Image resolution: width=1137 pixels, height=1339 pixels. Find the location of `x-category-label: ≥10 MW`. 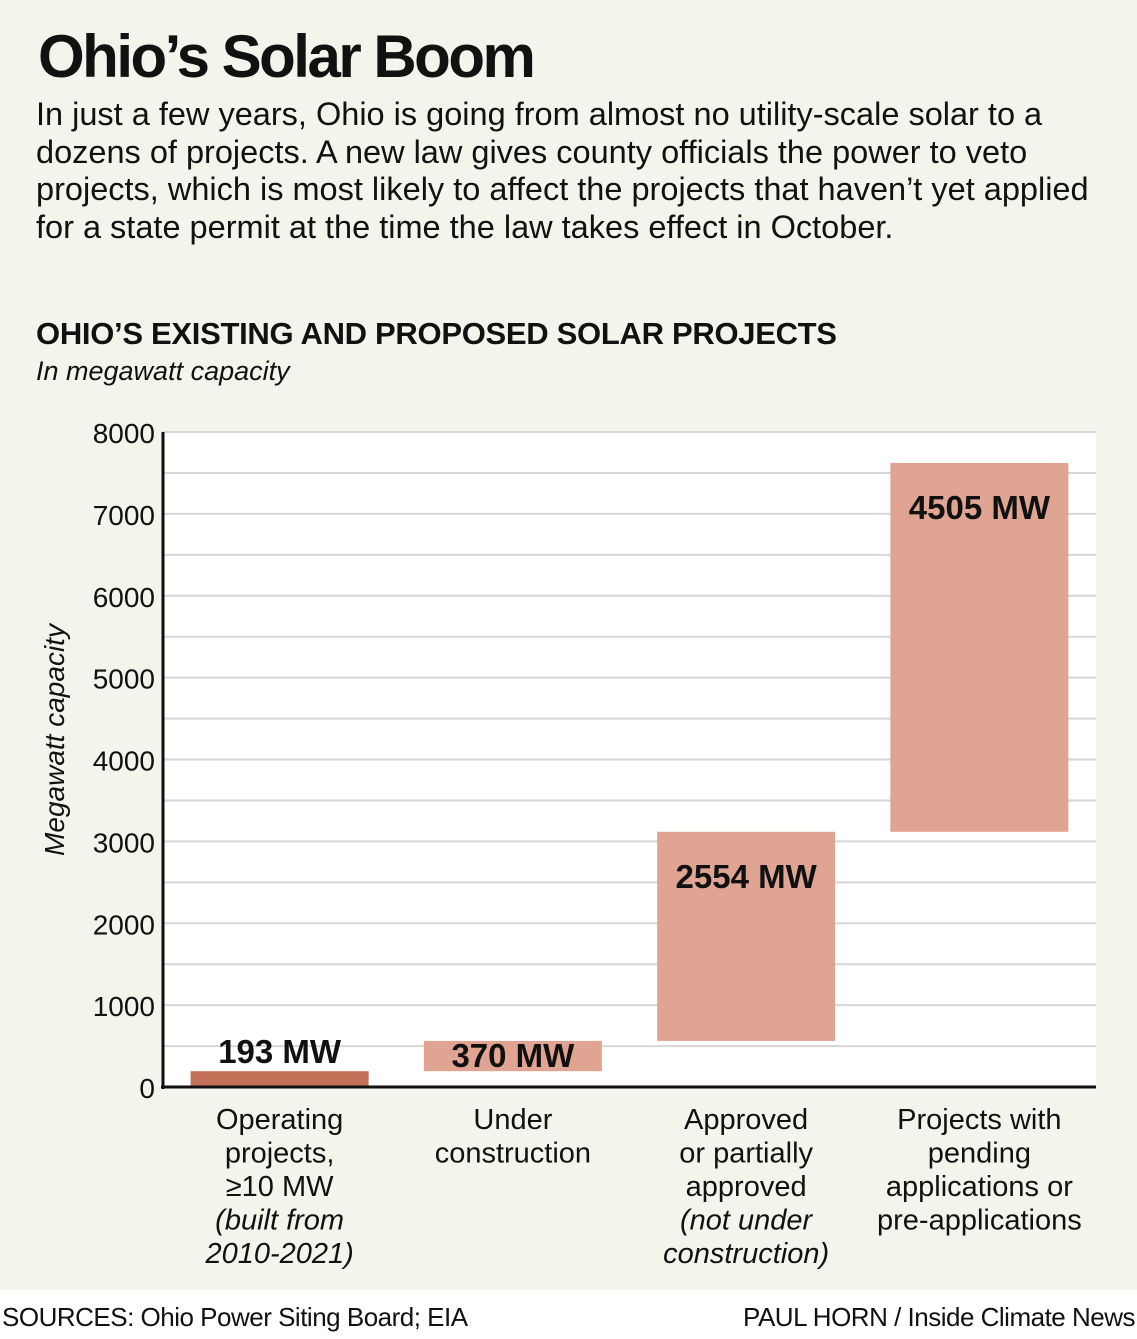

x-category-label: ≥10 MW is located at coordinates (280, 1187).